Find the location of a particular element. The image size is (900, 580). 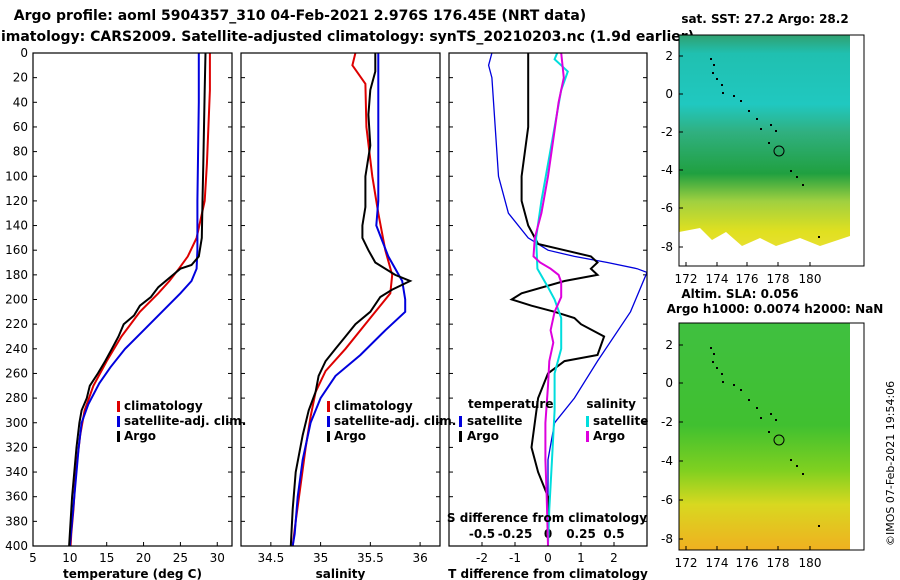

lat-tick-label: -8 is located at coordinates (667, 247).